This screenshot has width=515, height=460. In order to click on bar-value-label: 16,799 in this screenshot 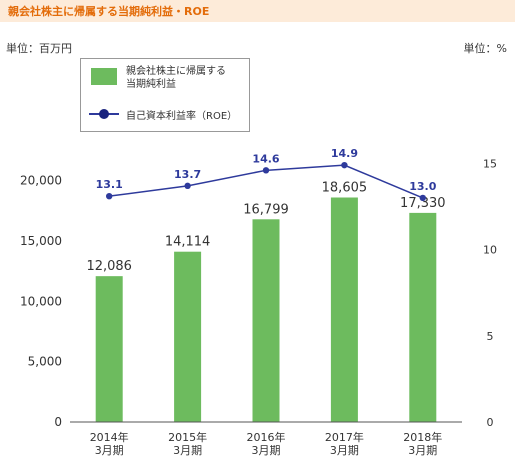, I will do `click(266, 209)`.